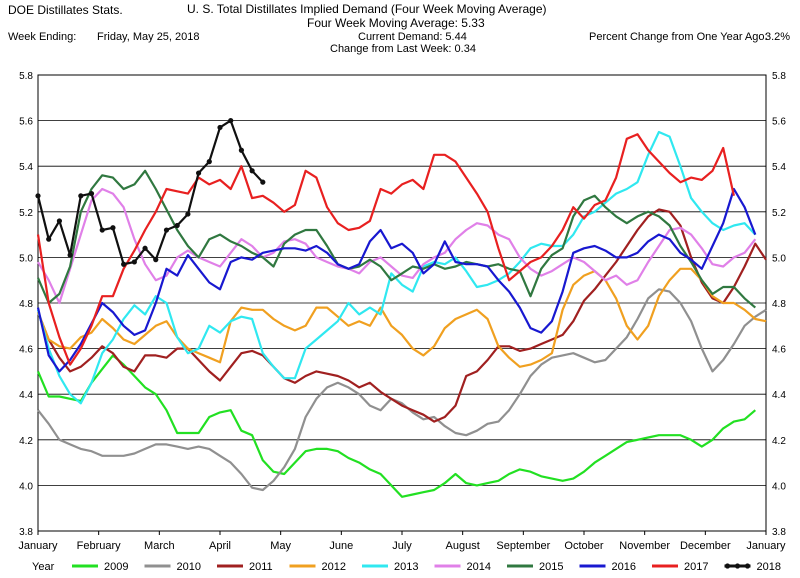 Image resolution: width=800 pixels, height=578 pixels. Describe the element at coordinates (26, 532) in the screenshot. I see `y-tick-label-left: 3.8` at that location.